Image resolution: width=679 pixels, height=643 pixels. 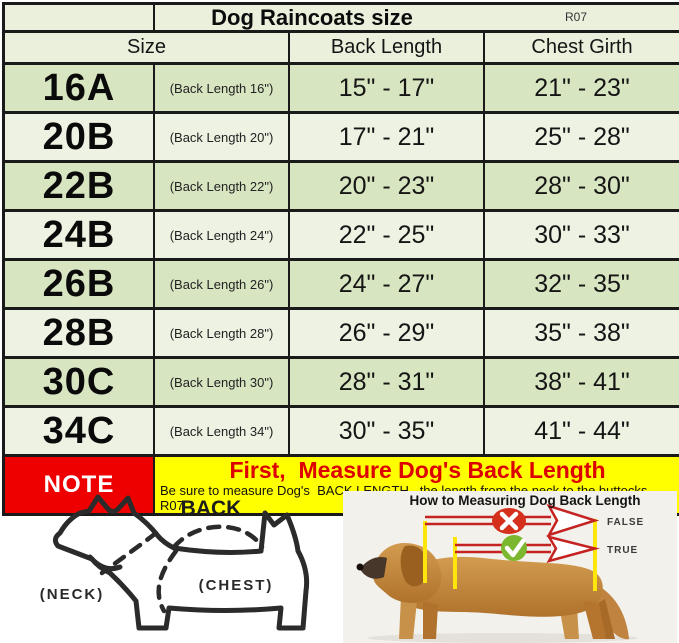 What do you see at coordinates (79, 136) in the screenshot?
I see `size-cell: 20B` at bounding box center [79, 136].